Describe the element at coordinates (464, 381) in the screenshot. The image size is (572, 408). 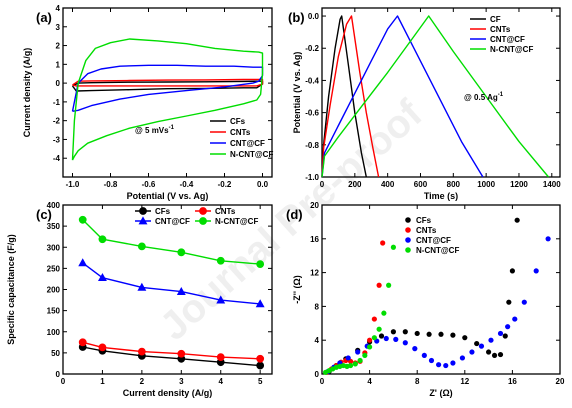
I see `x-tick-label: 12` at that location.